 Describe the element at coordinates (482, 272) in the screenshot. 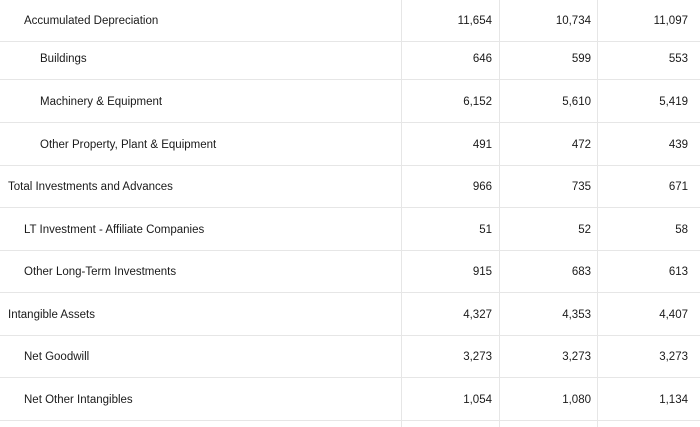

I see `value-cell: 915` at that location.